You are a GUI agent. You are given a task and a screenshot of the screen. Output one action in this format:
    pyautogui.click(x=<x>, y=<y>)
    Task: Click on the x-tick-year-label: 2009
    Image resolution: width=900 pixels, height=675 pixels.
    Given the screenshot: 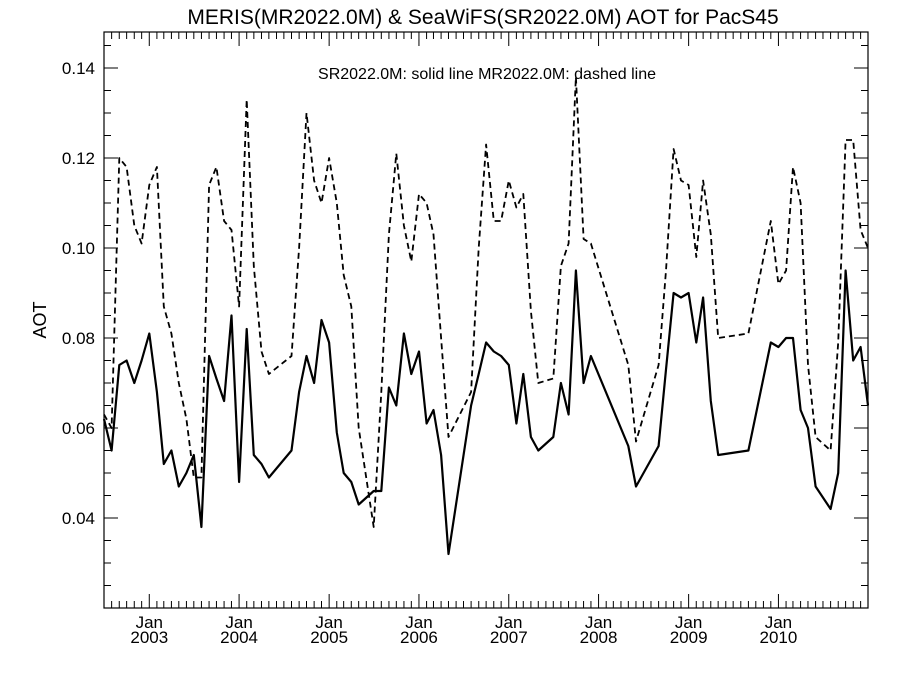 What is the action you would take?
    pyautogui.click(x=689, y=637)
    